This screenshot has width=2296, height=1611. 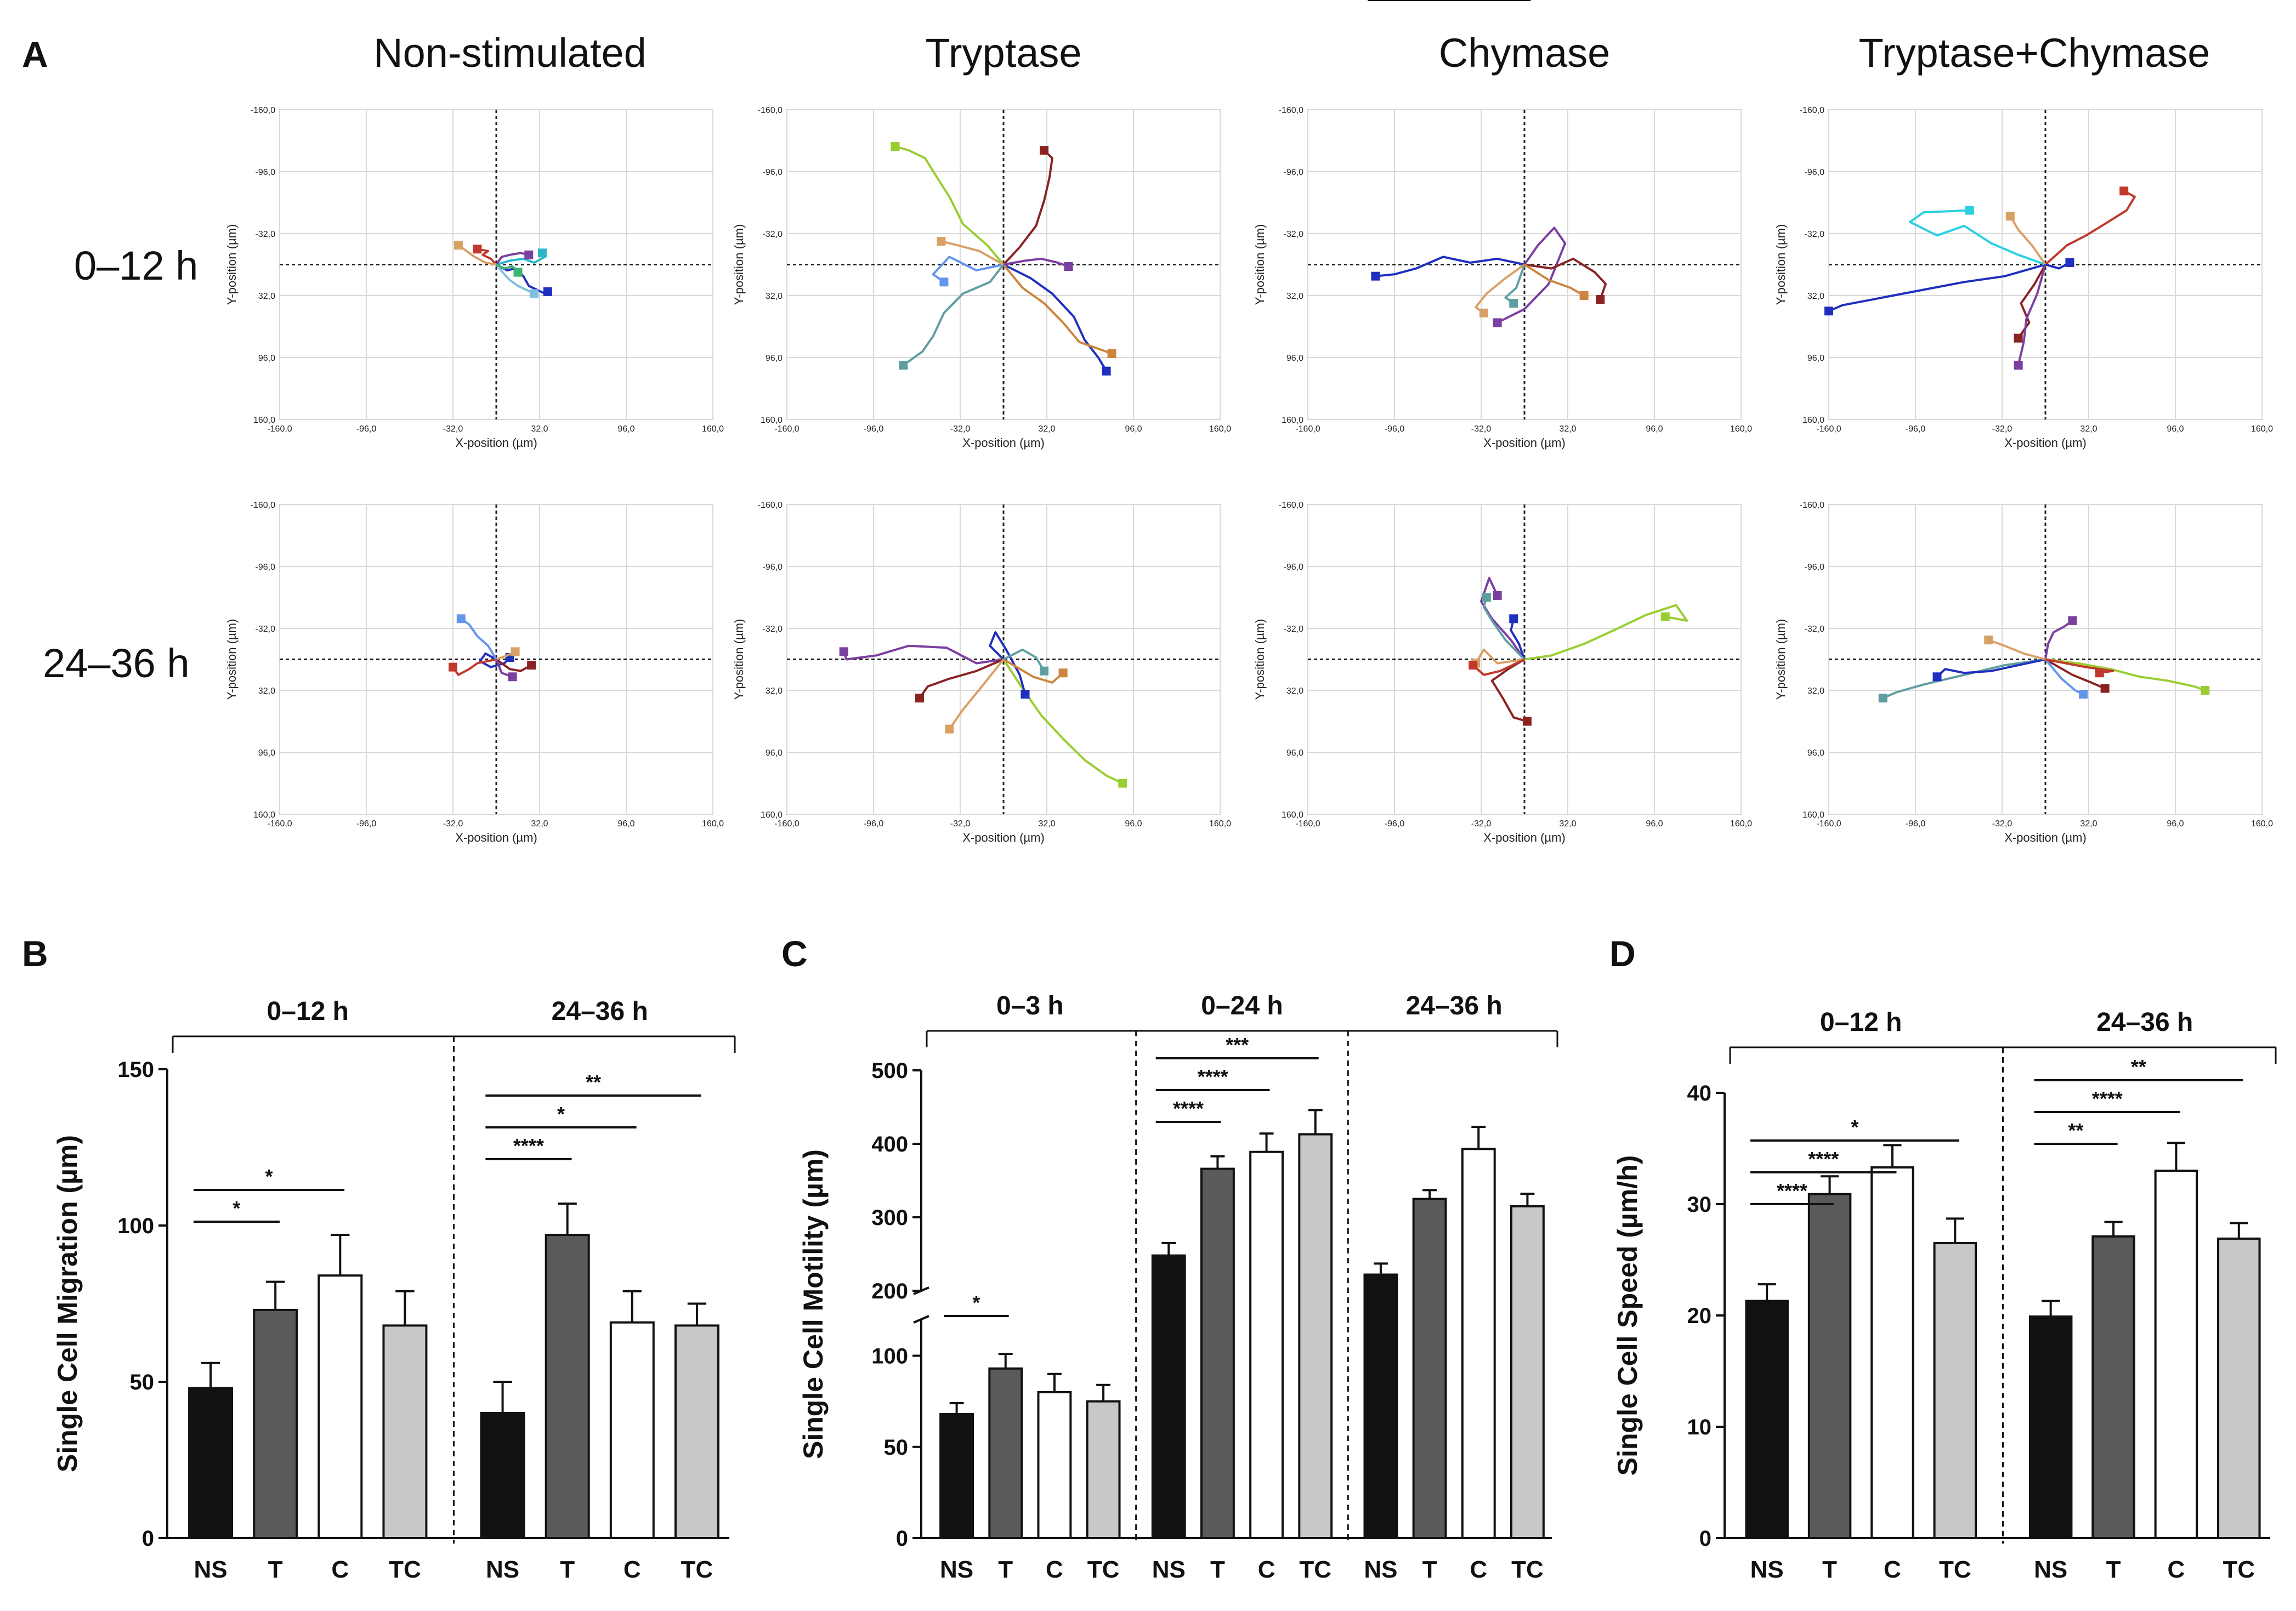 What do you see at coordinates (889, 1291) in the screenshot?
I see `y-tick-label: 200` at bounding box center [889, 1291].